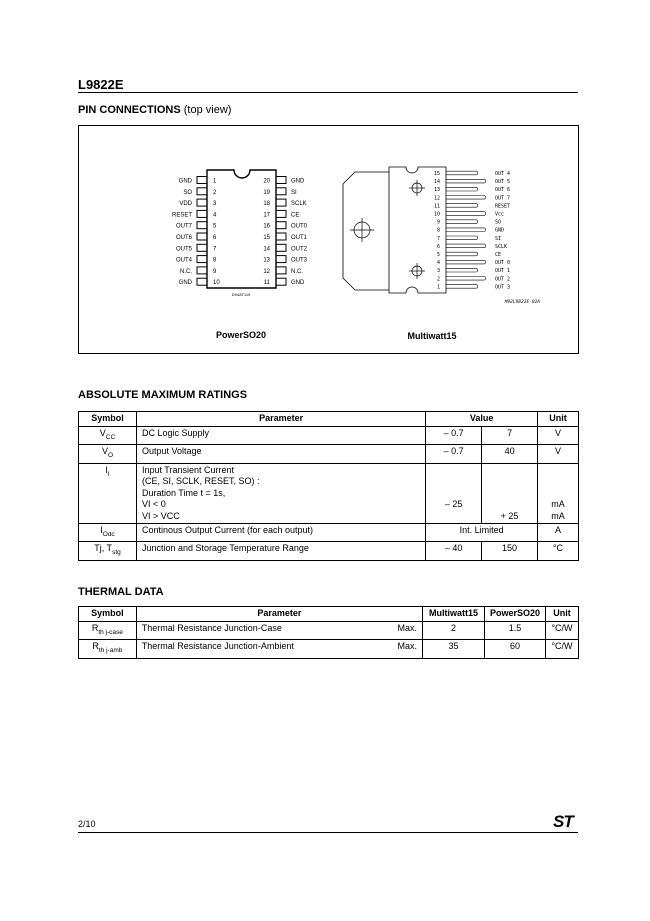 This screenshot has height=921, width=650. What do you see at coordinates (454, 454) in the screenshot?
I see `min-value-cell: – 0.7` at bounding box center [454, 454].